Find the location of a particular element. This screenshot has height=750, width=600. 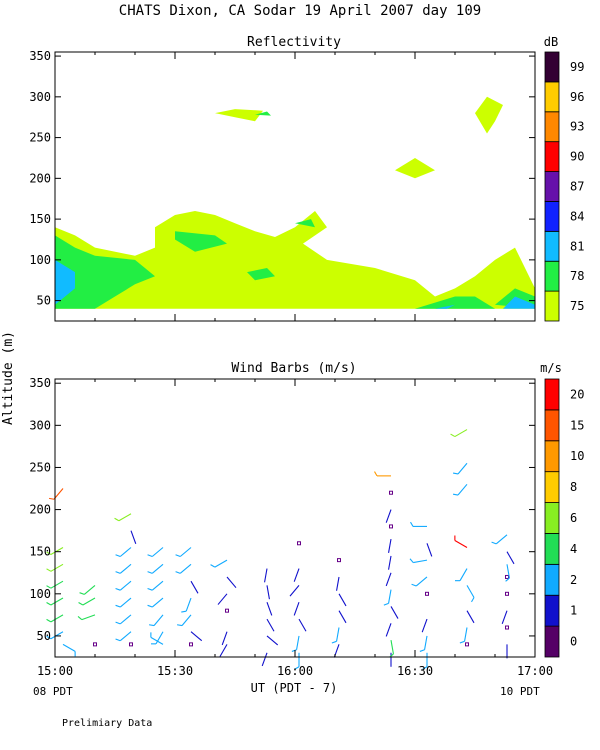

wind-colorbar-label: 15 is located at coordinates (577, 425).